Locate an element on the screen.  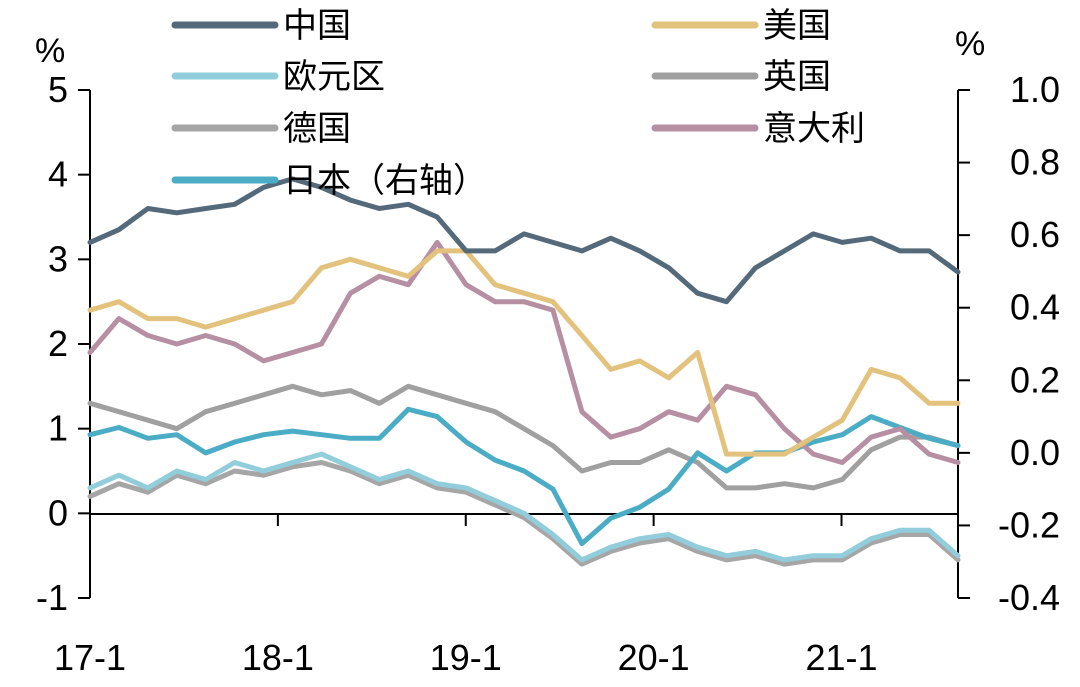
legend-label: 美国 is located at coordinates (797, 26).